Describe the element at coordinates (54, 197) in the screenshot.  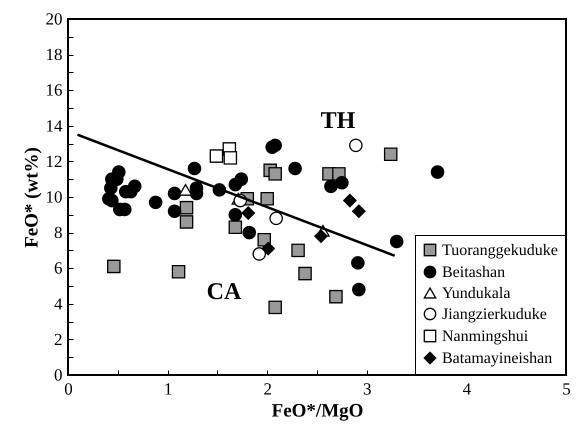
I see `y-tick-label: 10` at that location.